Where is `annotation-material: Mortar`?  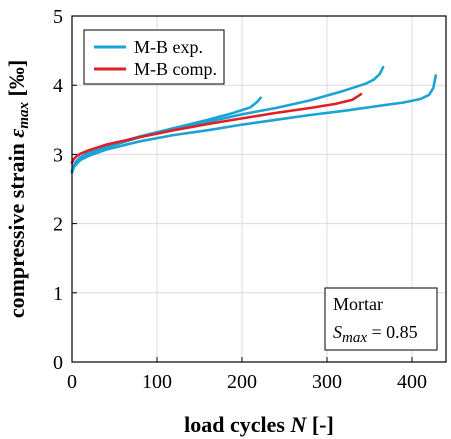
annotation-material: Mortar is located at coordinates (358, 304).